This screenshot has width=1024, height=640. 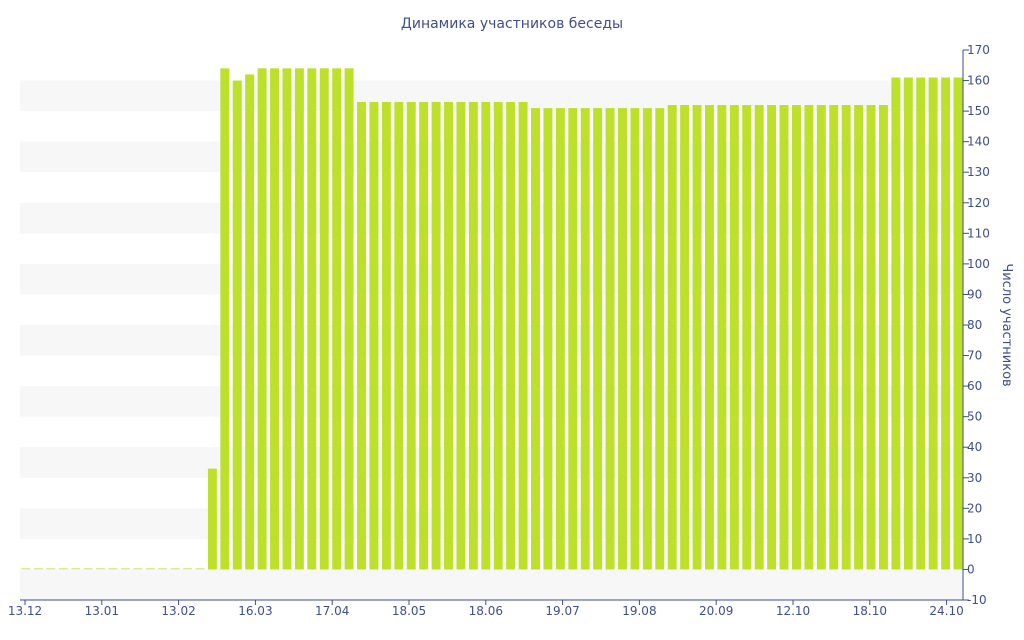 I want to click on y-tick-label: 10, so click(x=974, y=539).